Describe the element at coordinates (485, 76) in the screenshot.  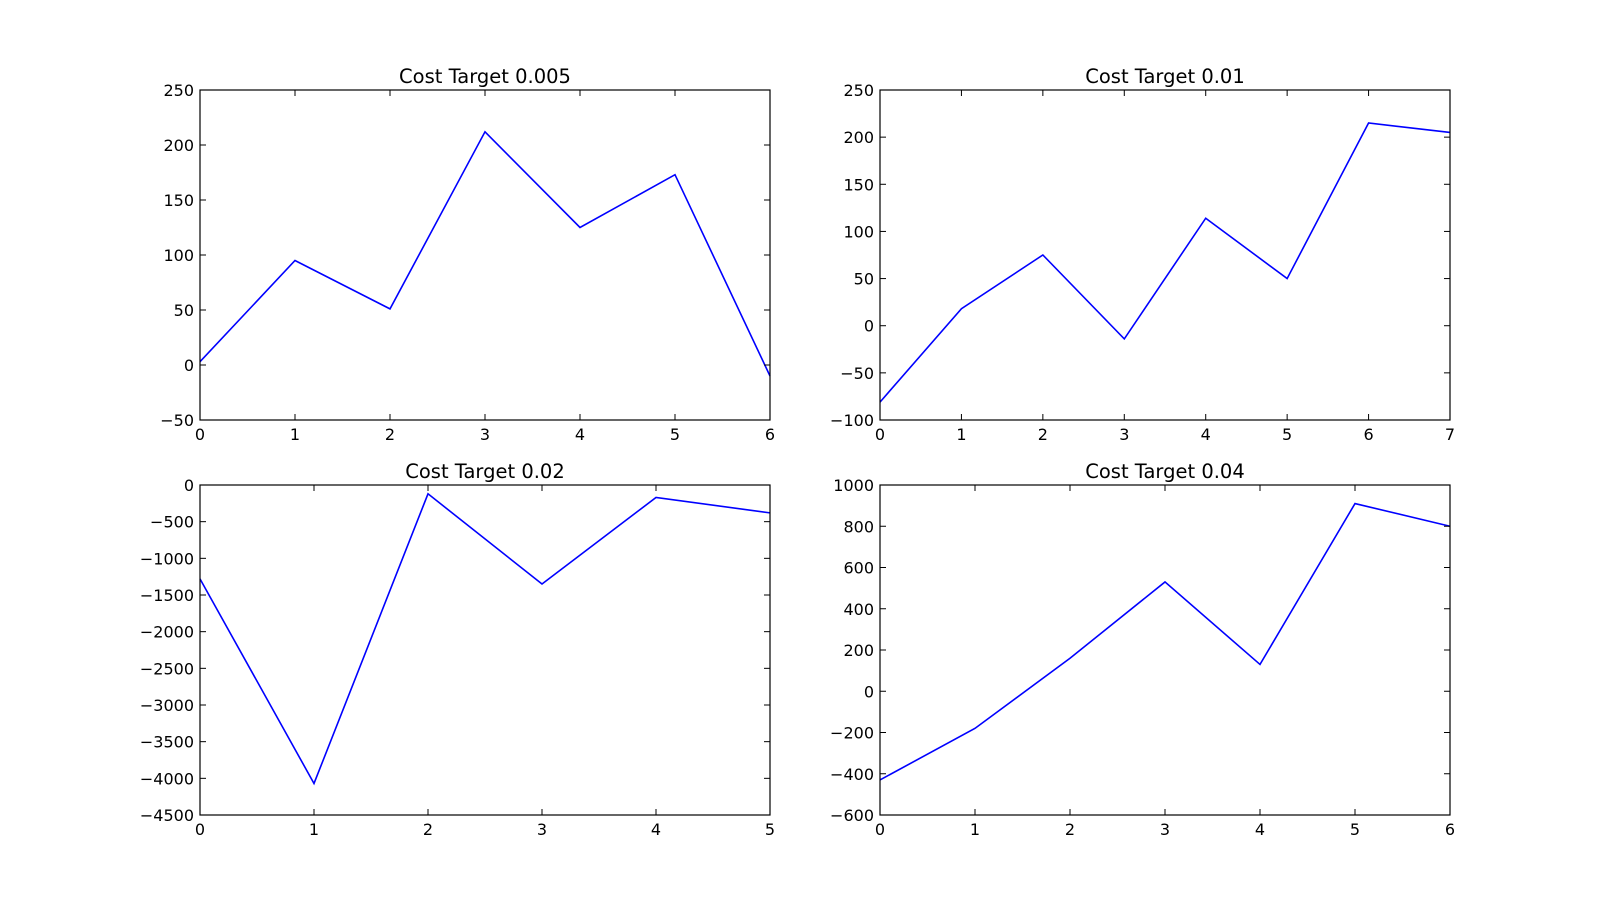
I see `subplot-title: Cost Target 0.005` at that location.